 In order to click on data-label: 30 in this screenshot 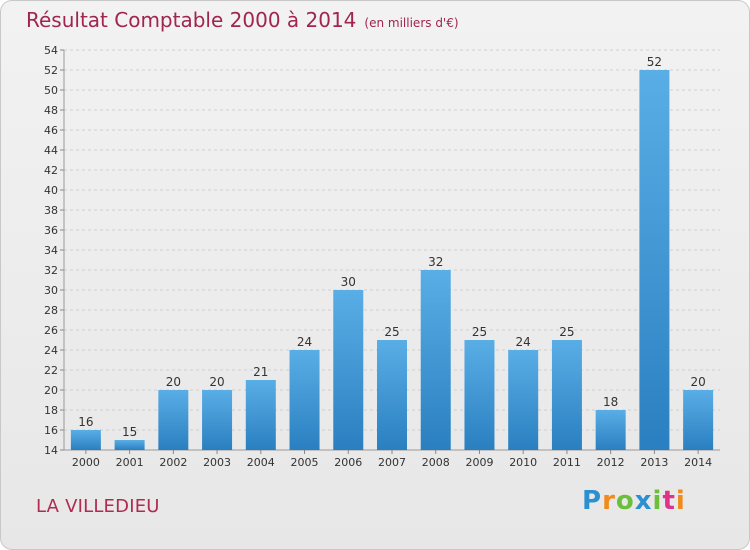, I will do `click(348, 282)`.